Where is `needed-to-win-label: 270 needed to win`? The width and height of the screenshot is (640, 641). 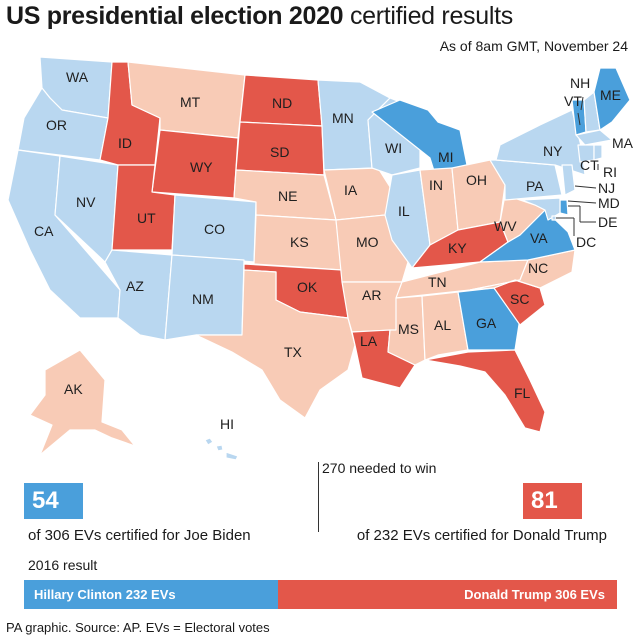 needed-to-win-label: 270 needed to win is located at coordinates (379, 468).